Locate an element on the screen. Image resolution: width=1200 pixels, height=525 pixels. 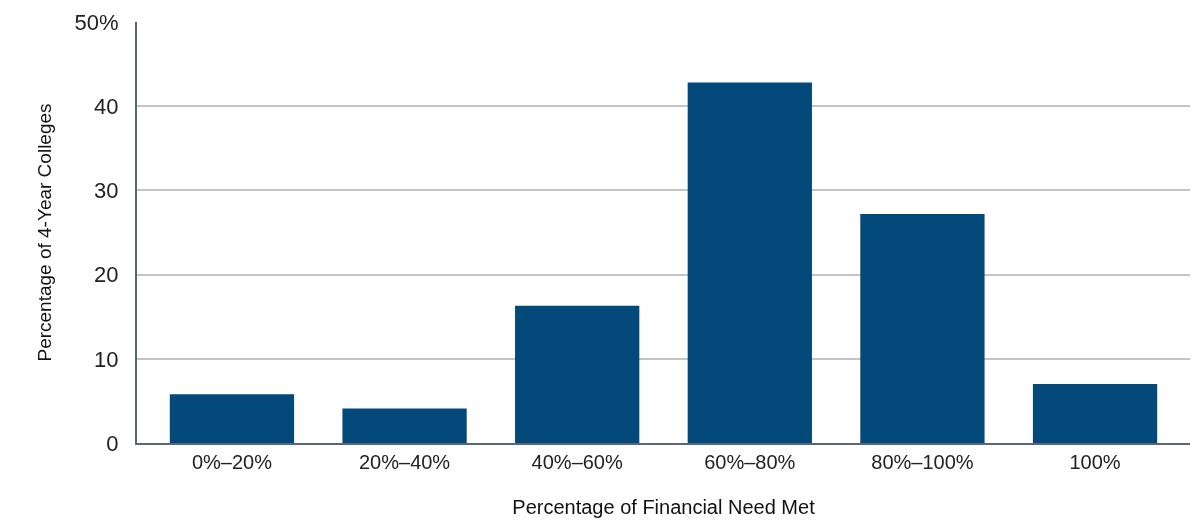
y-axis-title: Percentage of 4-Year Colleges is located at coordinates (44, 232).